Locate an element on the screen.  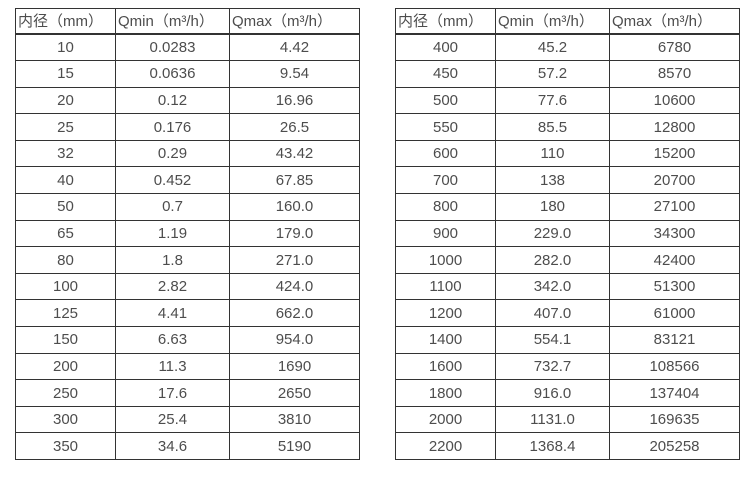
table-cell: 450 is located at coordinates (445, 74).